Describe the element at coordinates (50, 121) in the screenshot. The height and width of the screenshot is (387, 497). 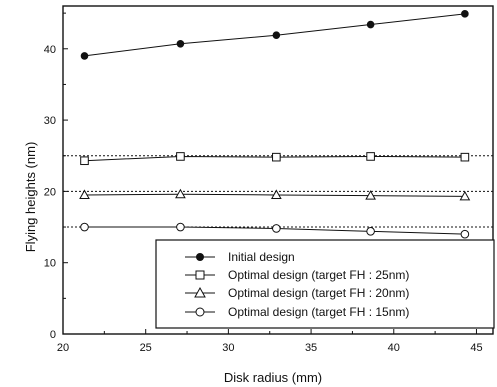
I see `y-tick-label: 30` at that location.